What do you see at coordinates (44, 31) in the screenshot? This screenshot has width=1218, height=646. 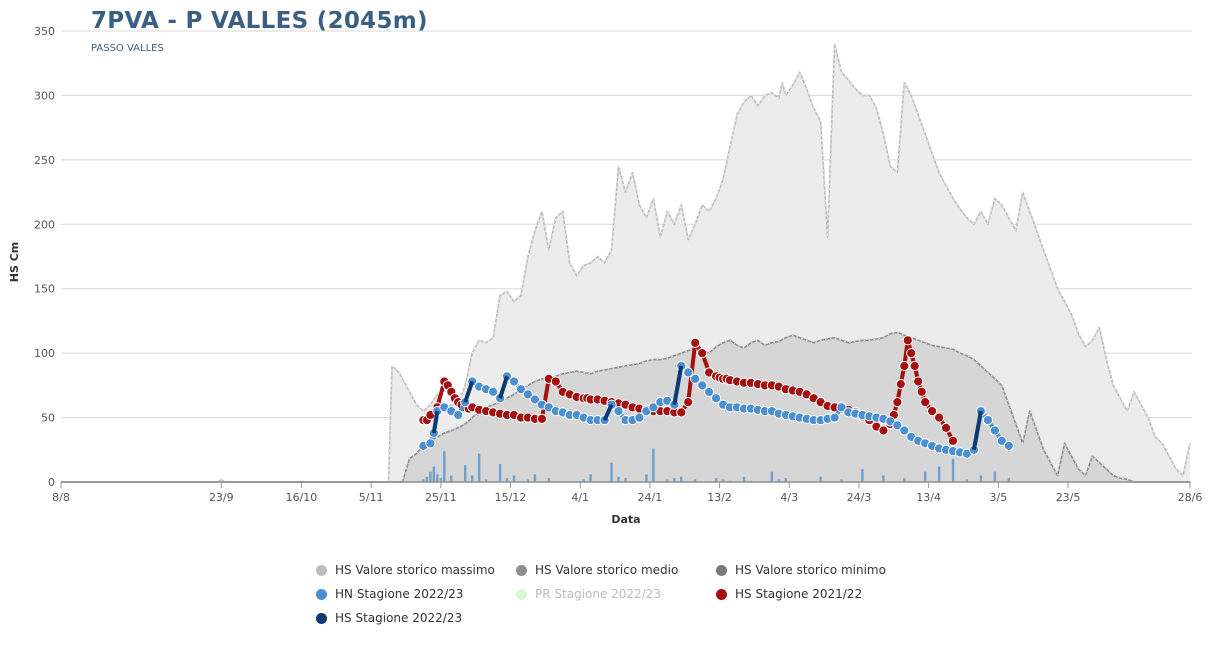 I see `y-tick-label: 350` at bounding box center [44, 31].